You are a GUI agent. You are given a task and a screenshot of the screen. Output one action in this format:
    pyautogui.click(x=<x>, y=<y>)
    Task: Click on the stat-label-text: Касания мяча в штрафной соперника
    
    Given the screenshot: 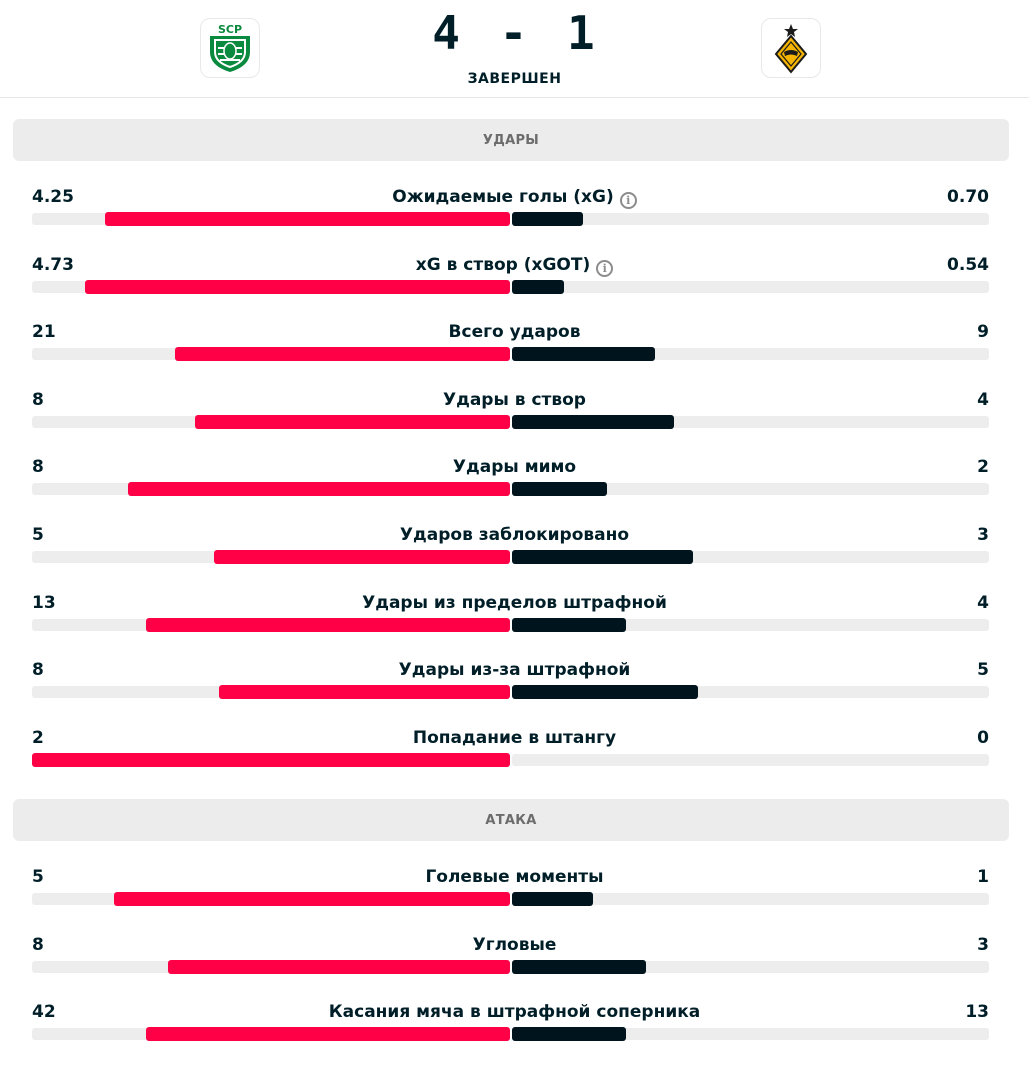 What is the action you would take?
    pyautogui.click(x=514, y=1012)
    